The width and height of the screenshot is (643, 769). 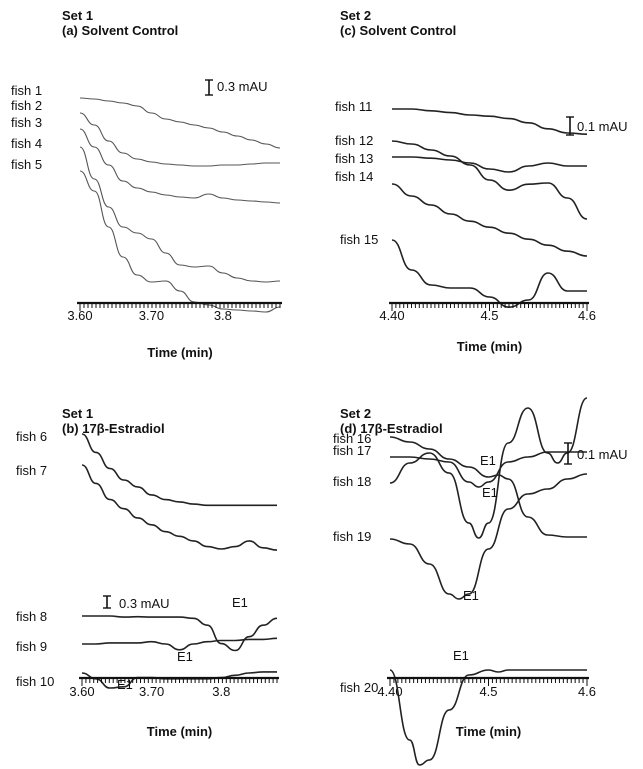 I want to click on trace-label: fish 2, so click(x=26, y=105).